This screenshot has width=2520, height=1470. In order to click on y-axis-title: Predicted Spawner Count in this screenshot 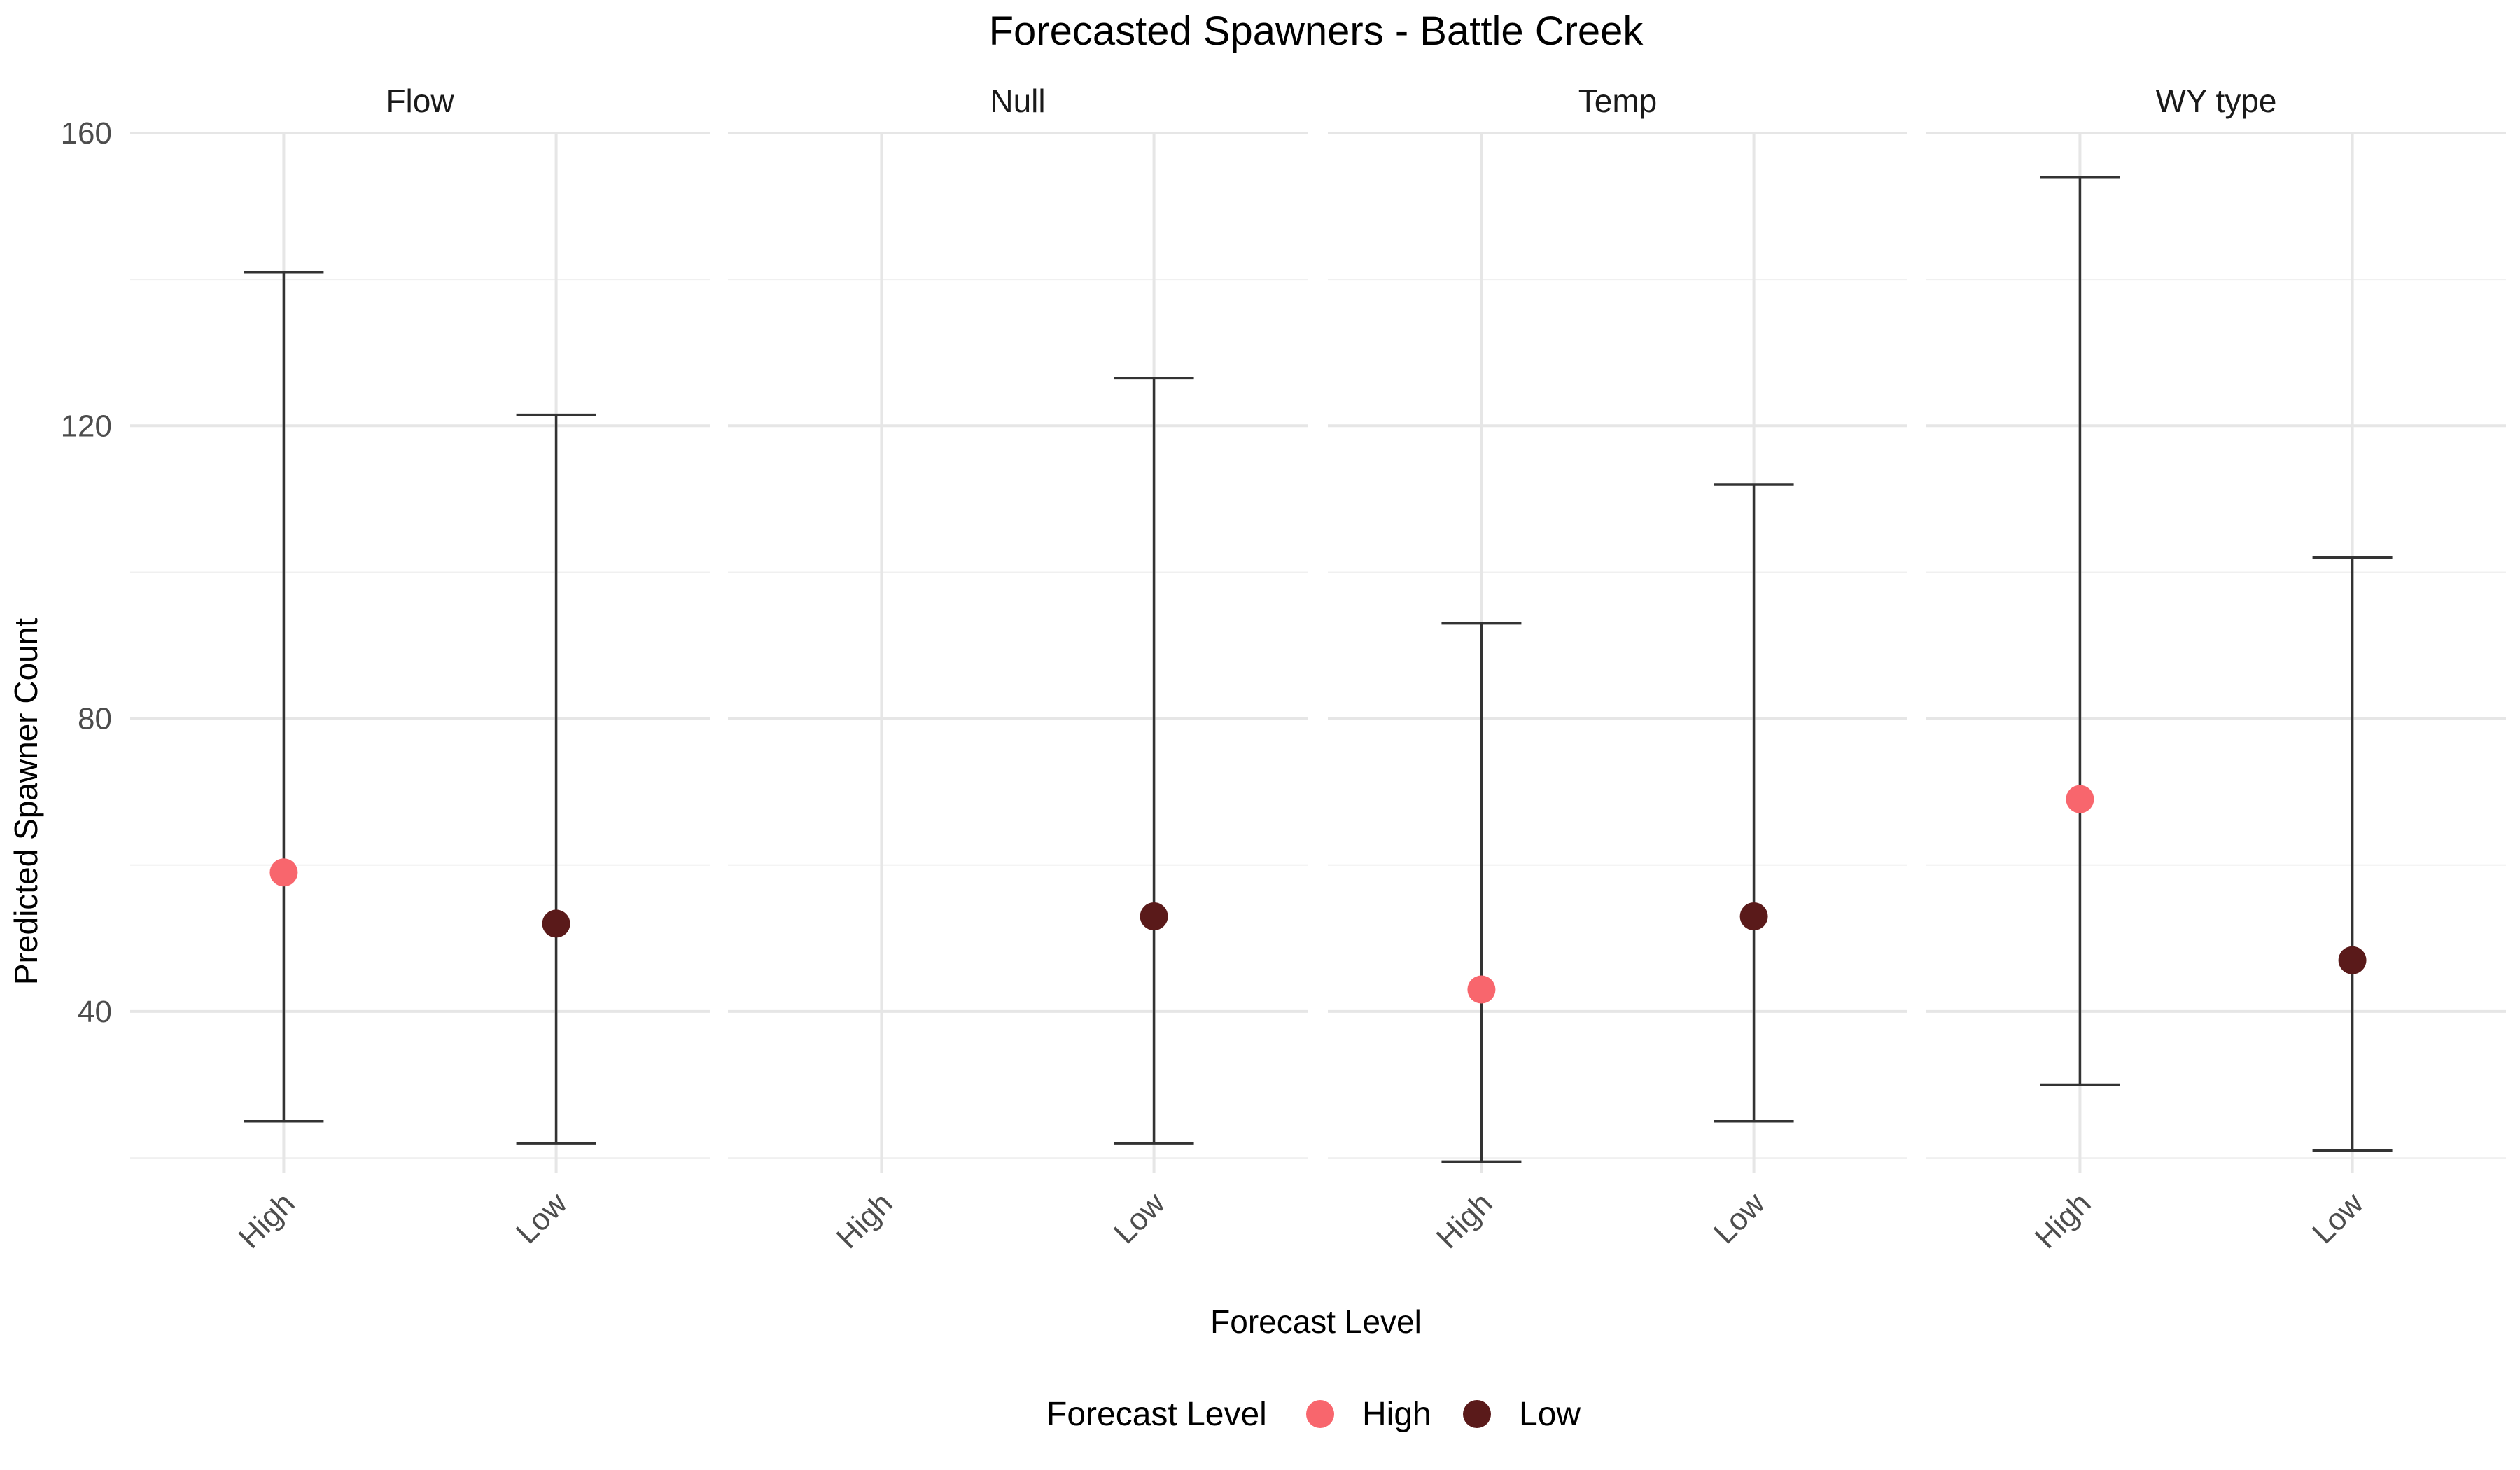, I will do `click(26, 801)`.